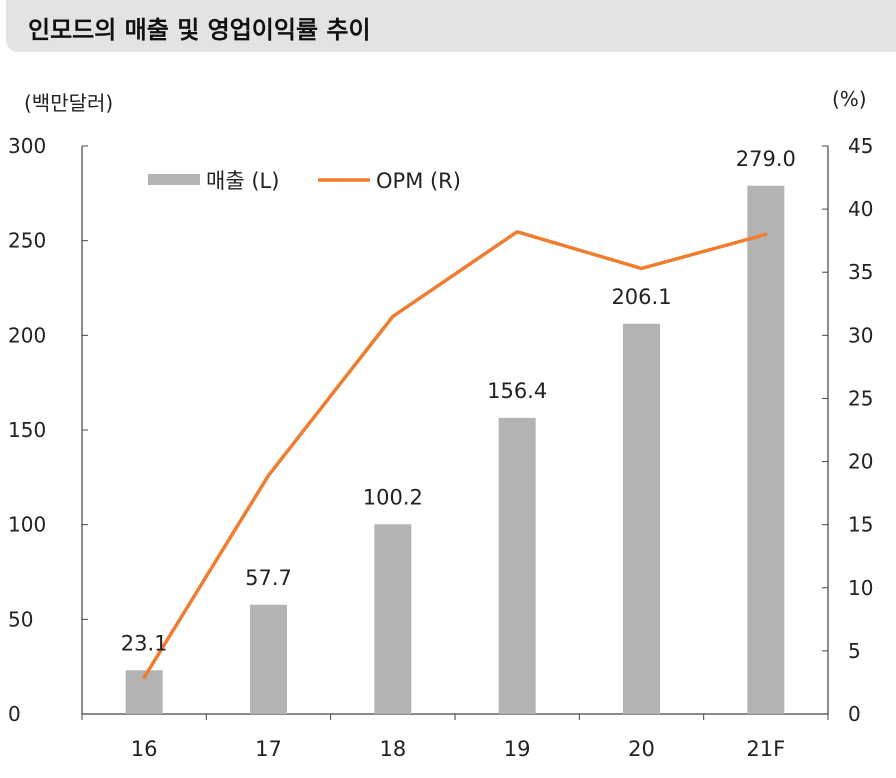 This screenshot has width=896, height=778. I want to click on right-axis-tick-label: 15, so click(860, 525).